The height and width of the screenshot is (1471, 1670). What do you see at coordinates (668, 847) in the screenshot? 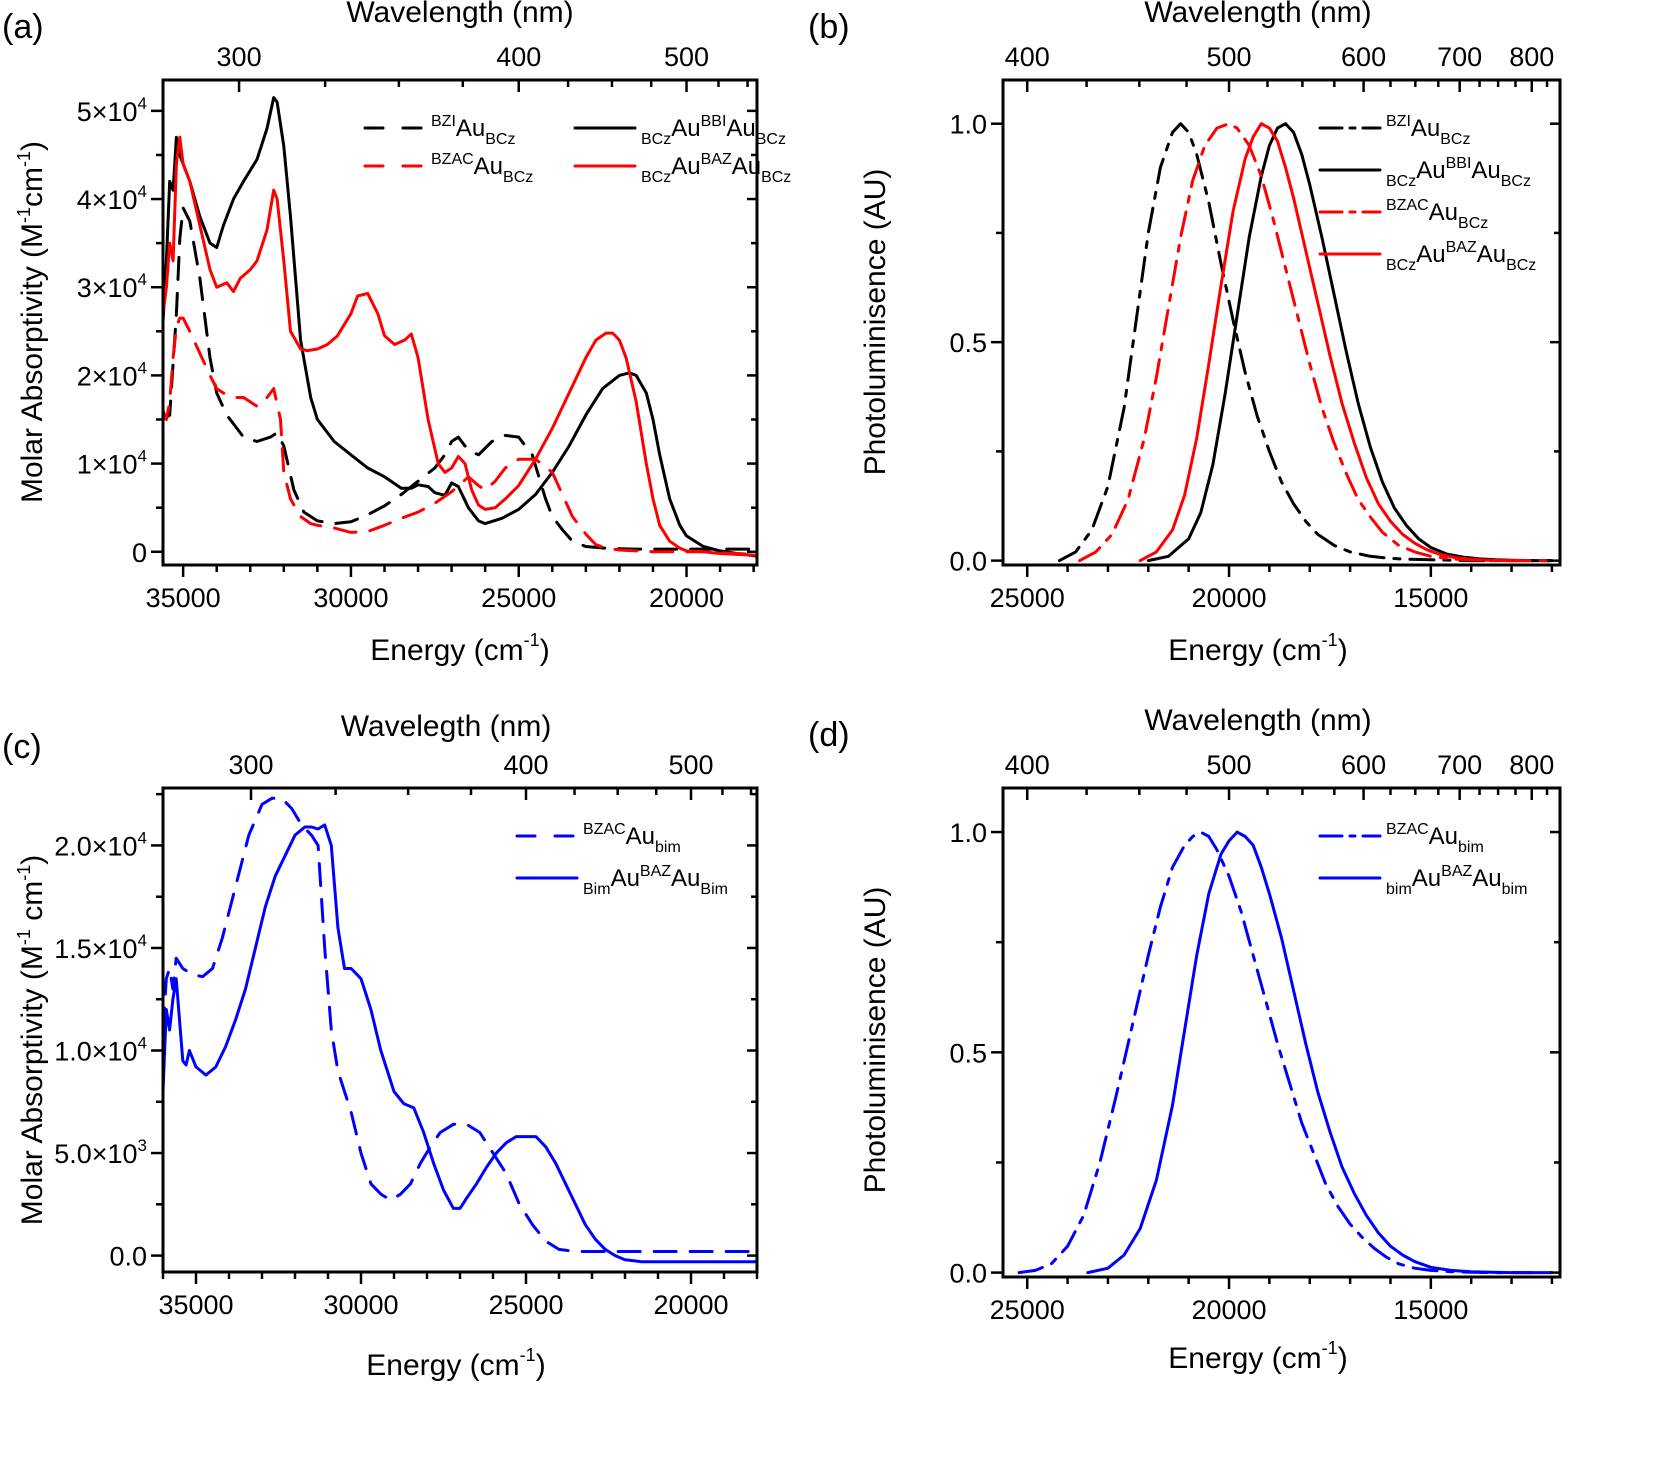
I see `legend-sub: bim` at bounding box center [668, 847].